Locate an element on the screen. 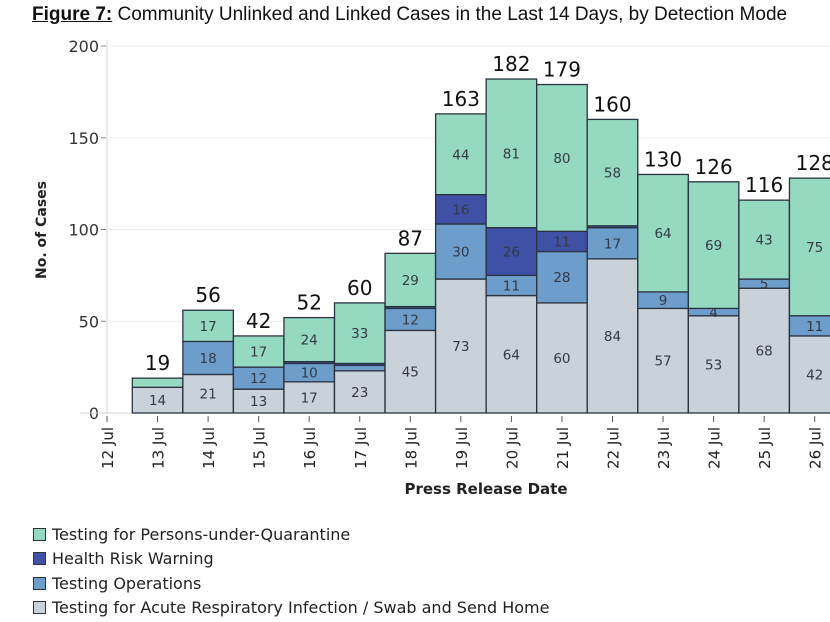 This screenshot has width=830, height=622. segment-data-label: 33 is located at coordinates (359, 334).